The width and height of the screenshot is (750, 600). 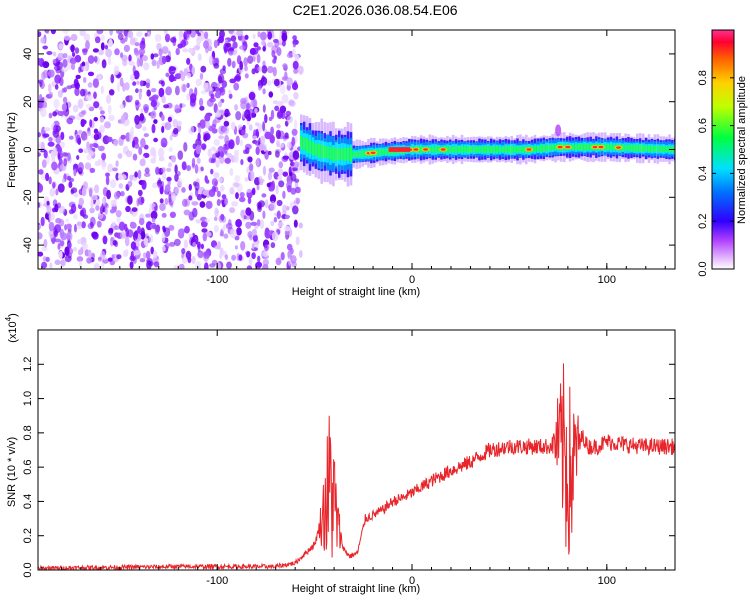 What do you see at coordinates (13, 331) in the screenshot?
I see `snr-y-scale-prefix: (x10` at bounding box center [13, 331].